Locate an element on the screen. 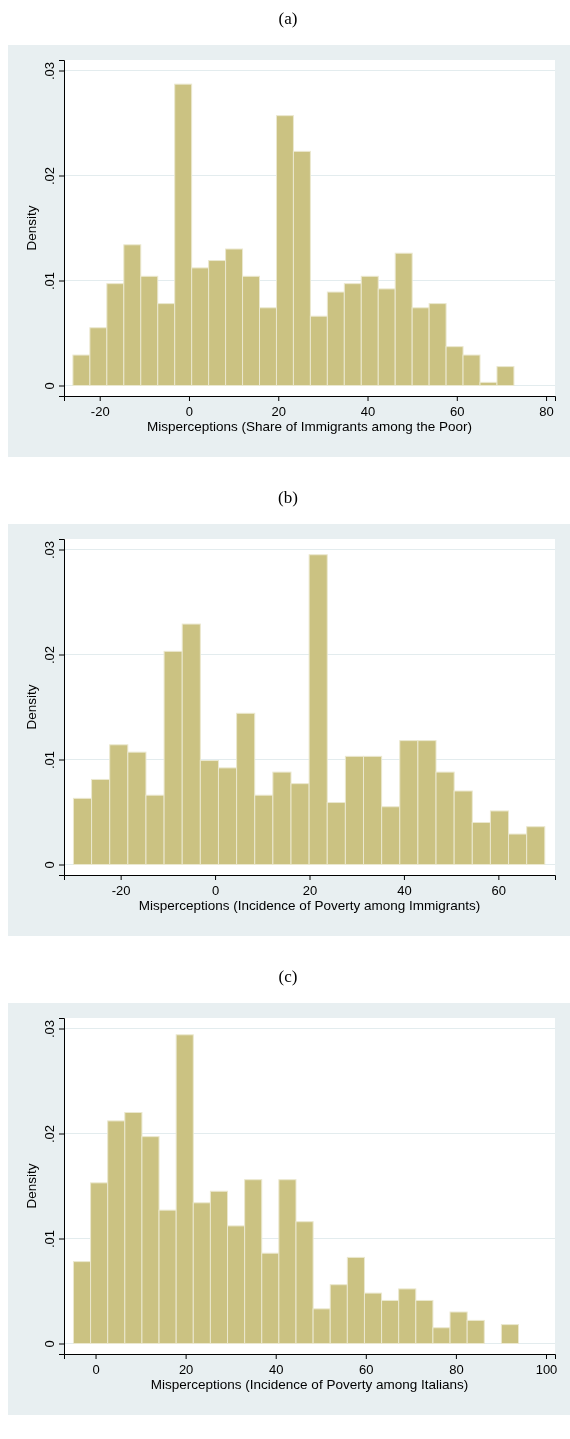 The image size is (570, 1439). x-axis-title: Misperceptions (Incidence of Poverty among Italians) is located at coordinates (309, 1384).